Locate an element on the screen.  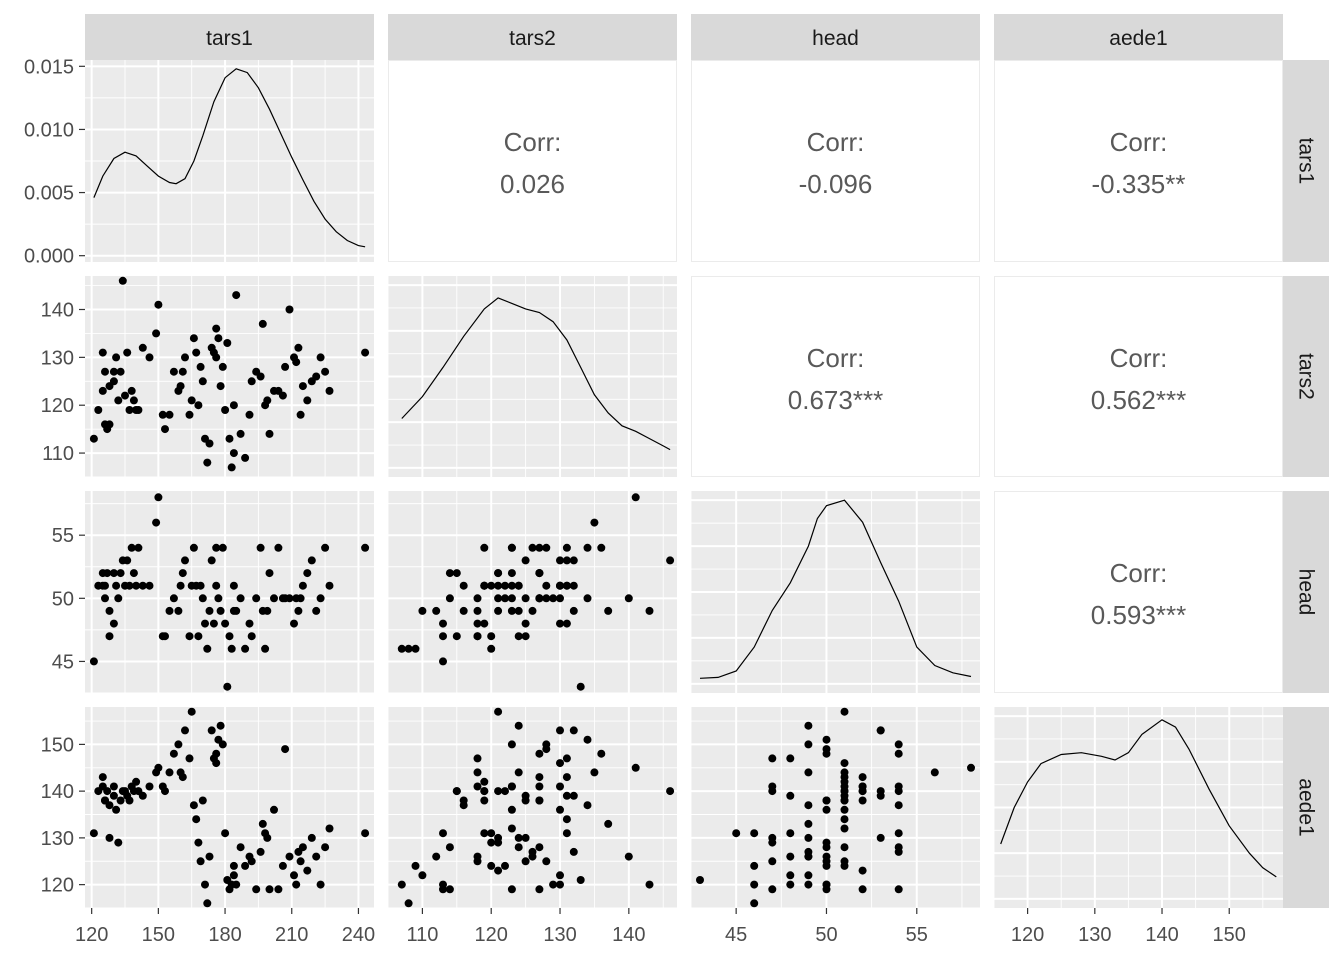
x-axis-head: 45 50 55 is located at coordinates (826, 927).